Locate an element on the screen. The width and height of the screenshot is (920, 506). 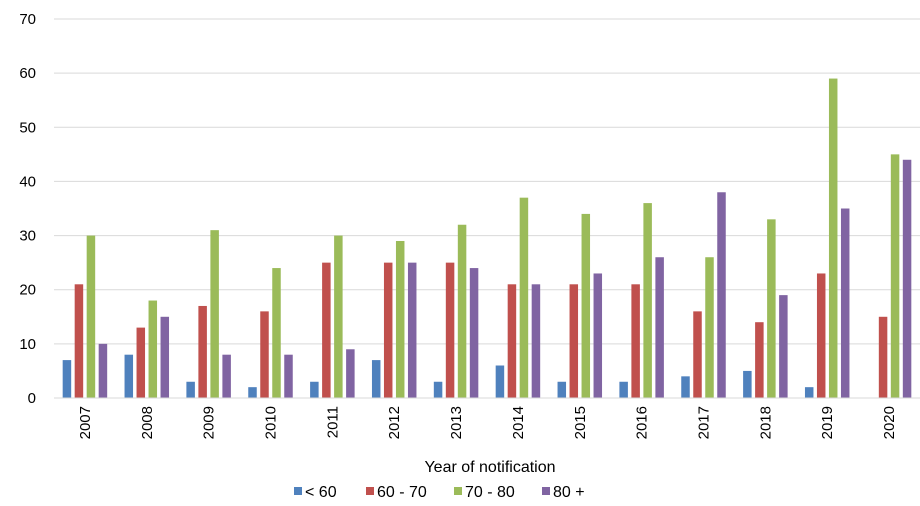
legend: < 60 60 - 70 70 - 80 80 + is located at coordinates (439, 492).